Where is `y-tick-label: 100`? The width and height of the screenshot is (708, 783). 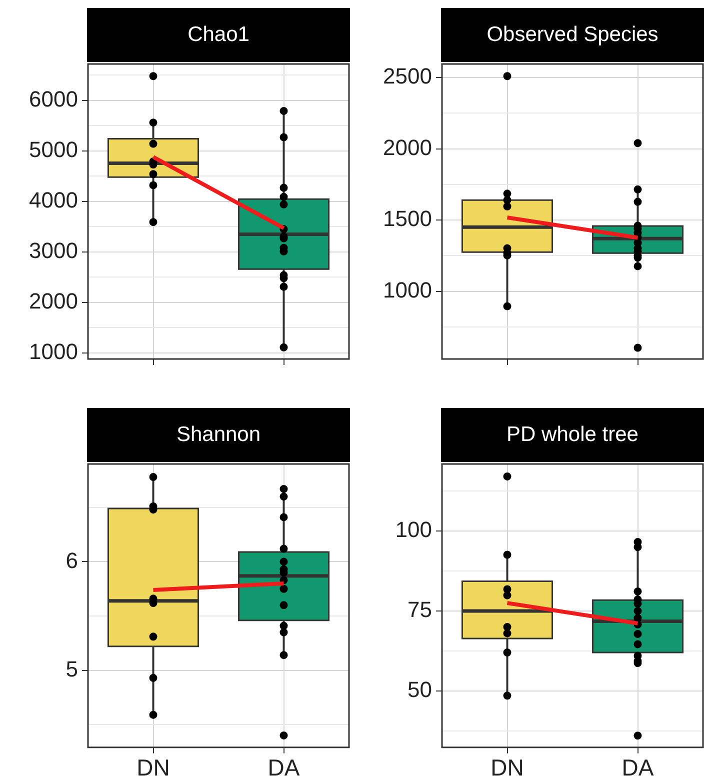
y-tick-label: 100 is located at coordinates (413, 529).